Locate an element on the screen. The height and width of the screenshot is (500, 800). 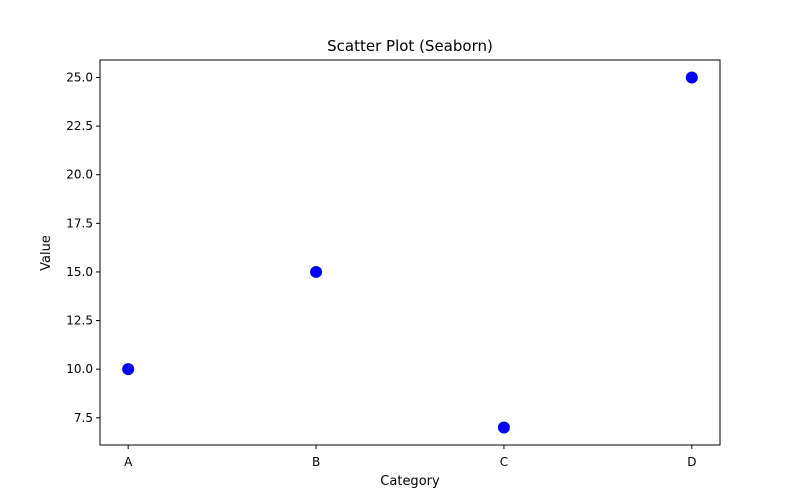
x-tick-label: C is located at coordinates (504, 462).